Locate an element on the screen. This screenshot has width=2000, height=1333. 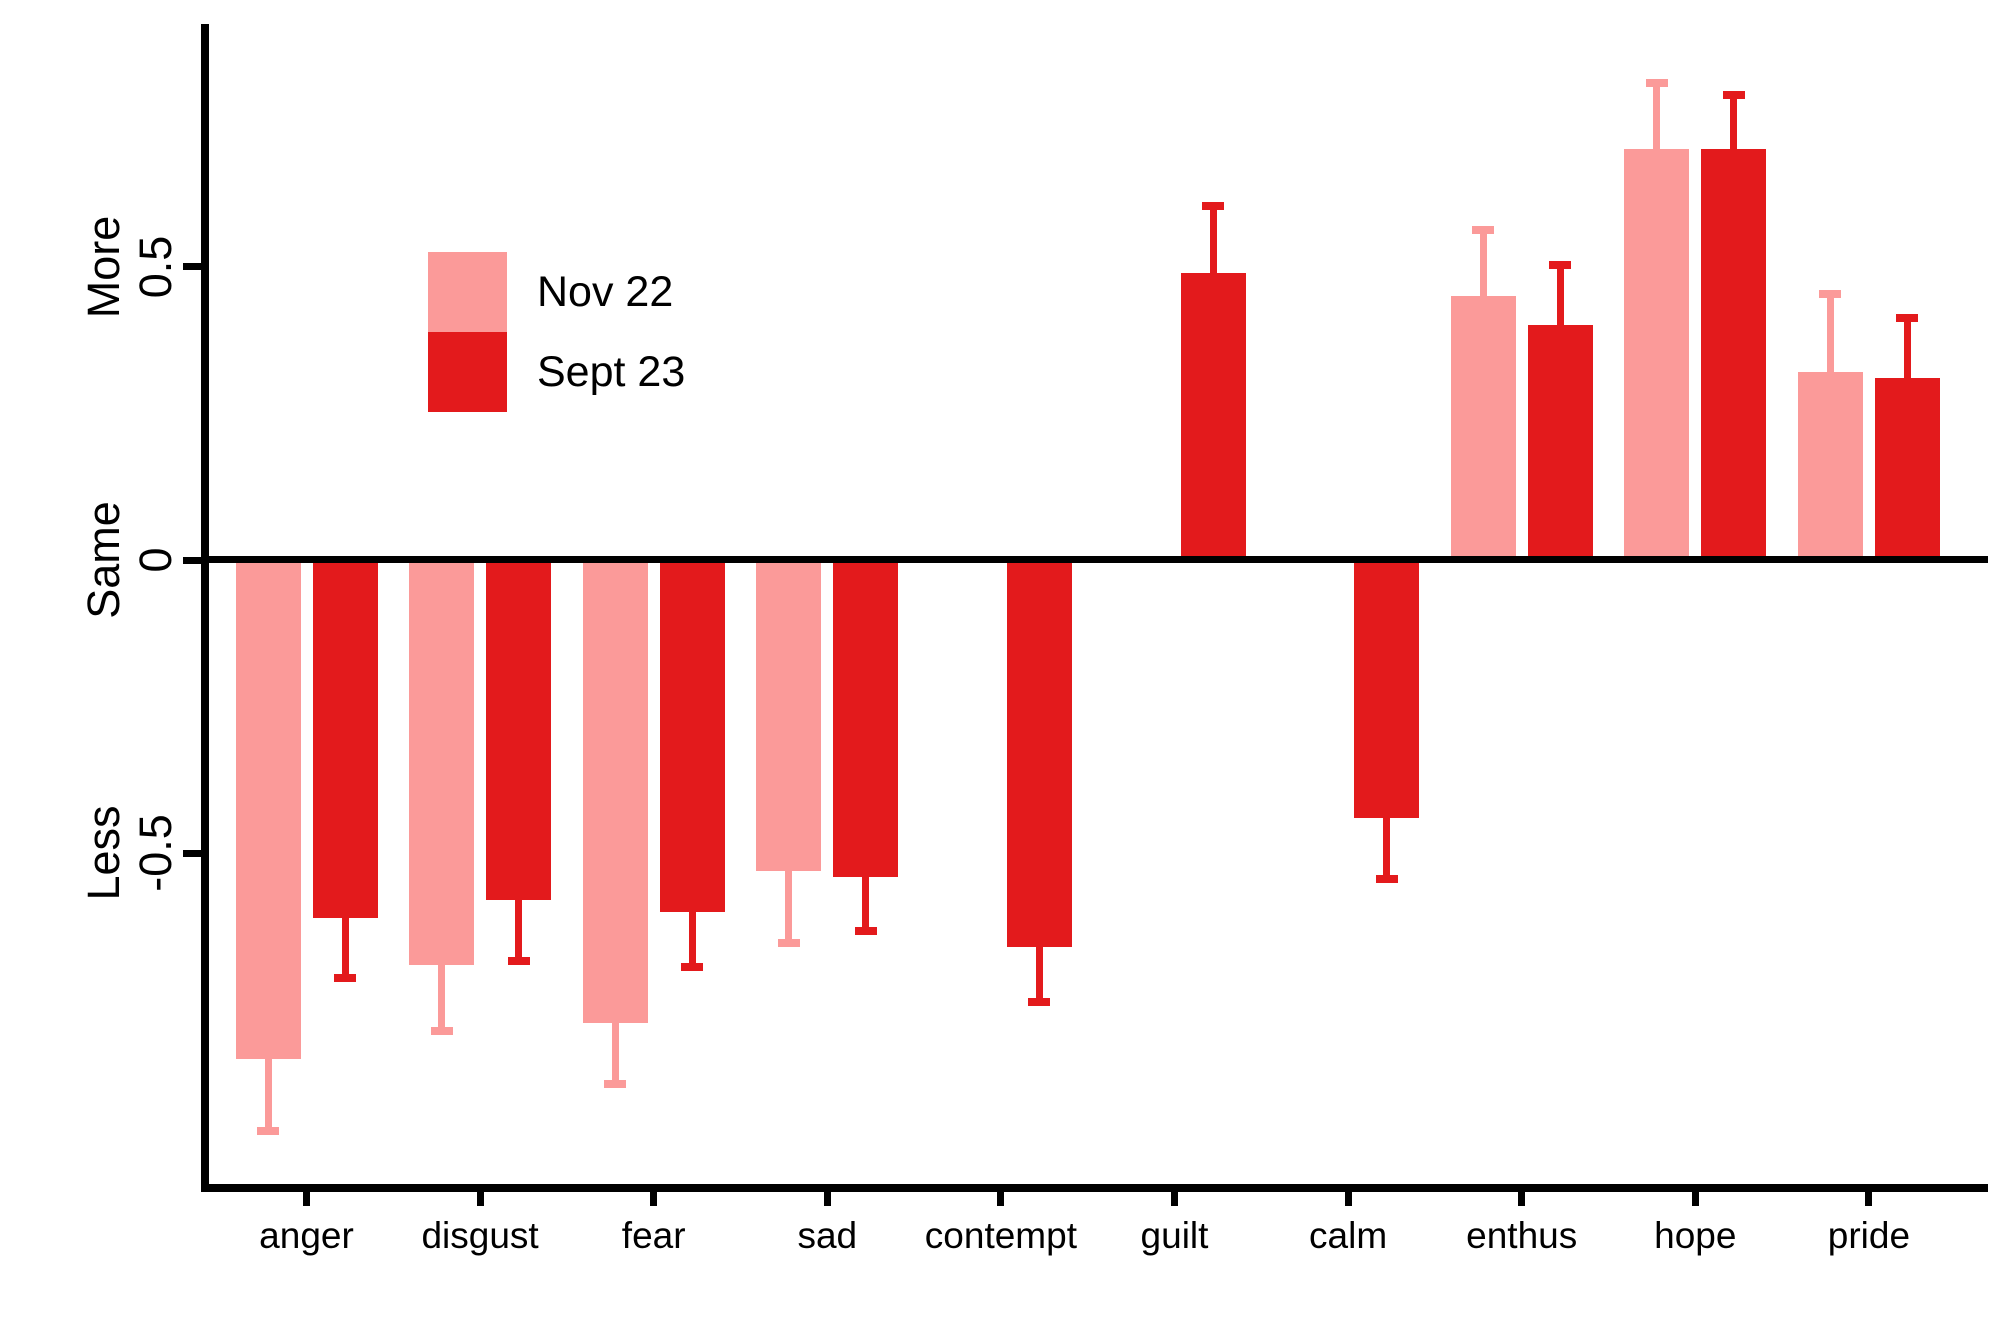
y-band-label-same: Same is located at coordinates (103, 560).